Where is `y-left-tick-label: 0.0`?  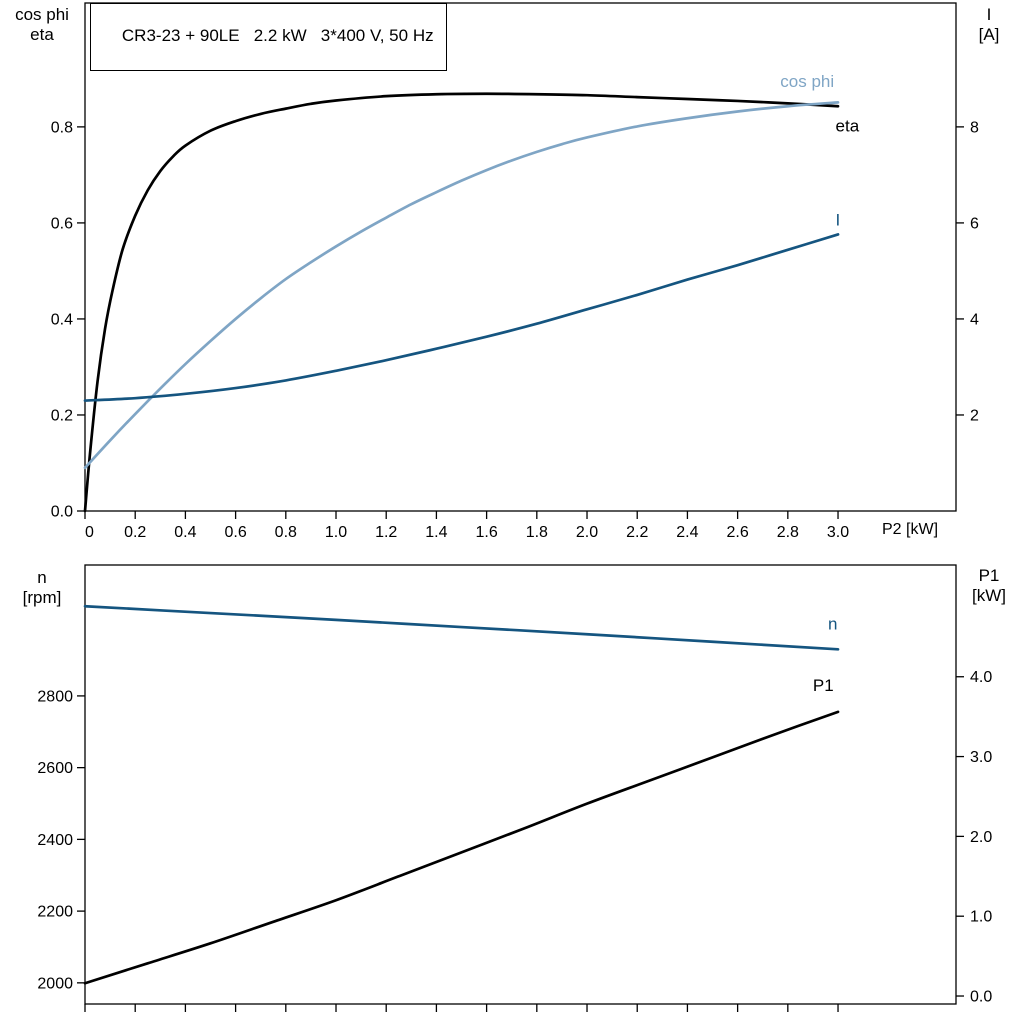
y-left-tick-label: 0.0 is located at coordinates (62, 512).